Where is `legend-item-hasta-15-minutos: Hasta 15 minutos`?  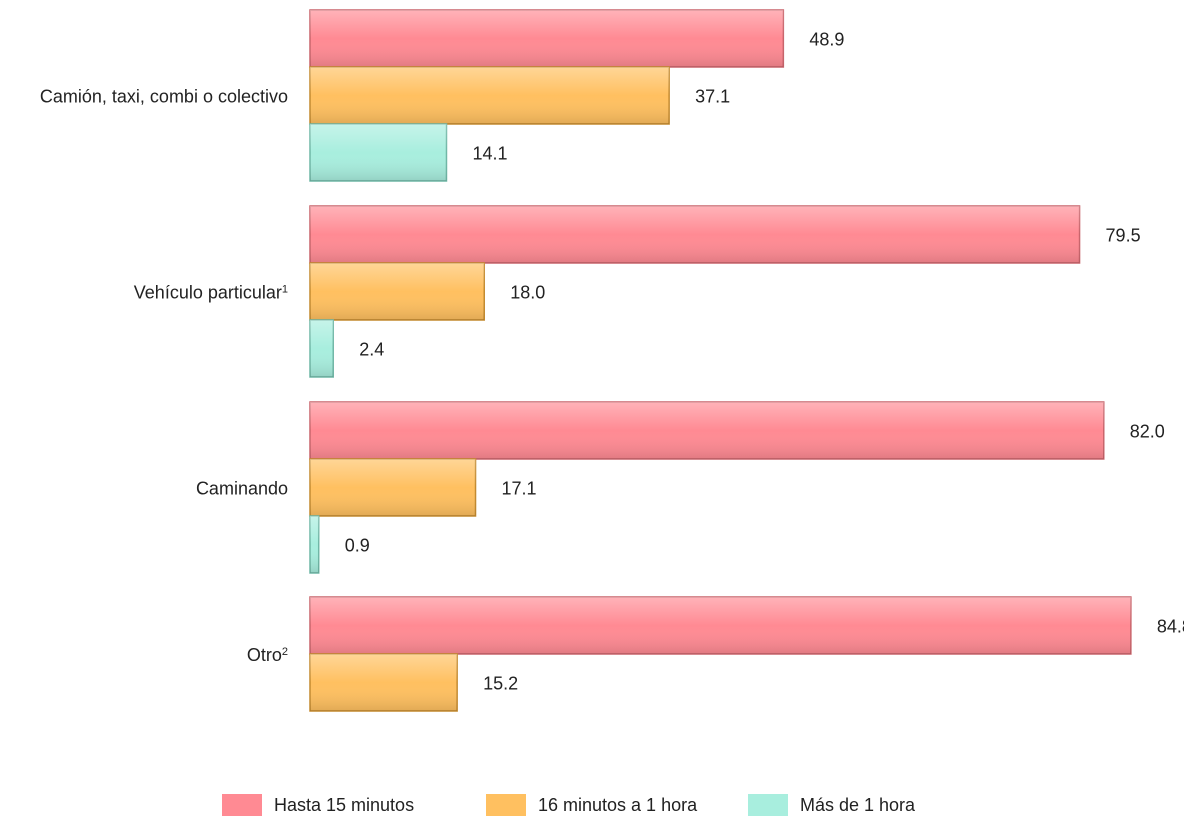 legend-item-hasta-15-minutos: Hasta 15 minutos is located at coordinates (318, 805).